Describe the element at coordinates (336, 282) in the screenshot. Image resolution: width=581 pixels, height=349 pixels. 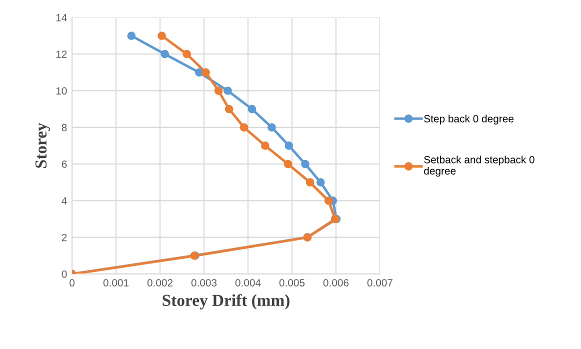
I see `x-tick-label: 0.006` at that location.